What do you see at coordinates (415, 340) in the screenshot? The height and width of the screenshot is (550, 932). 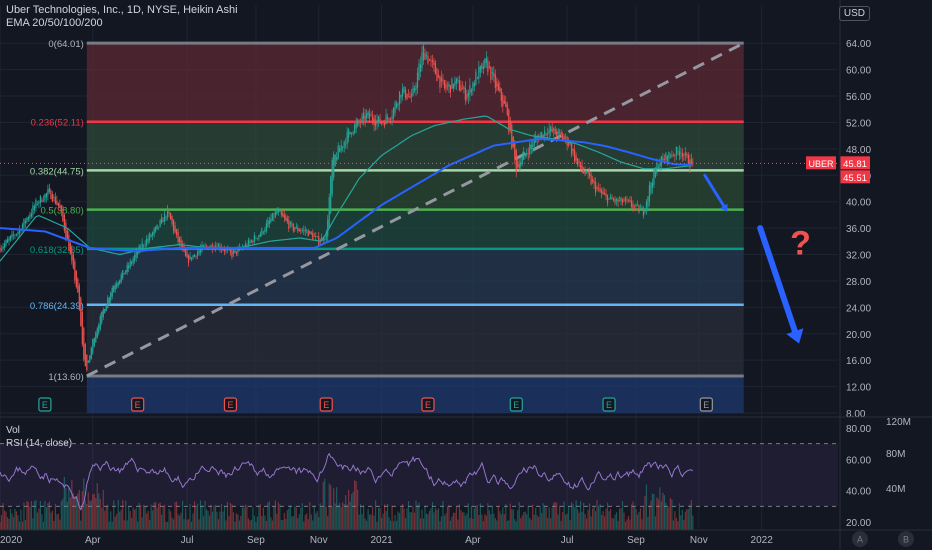 I see `fib-zone` at bounding box center [415, 340].